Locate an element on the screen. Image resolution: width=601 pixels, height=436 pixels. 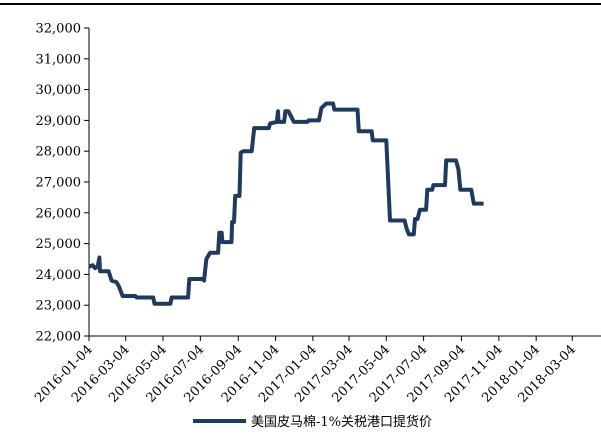
y-tick-label: 31,000 is located at coordinates (59, 59).